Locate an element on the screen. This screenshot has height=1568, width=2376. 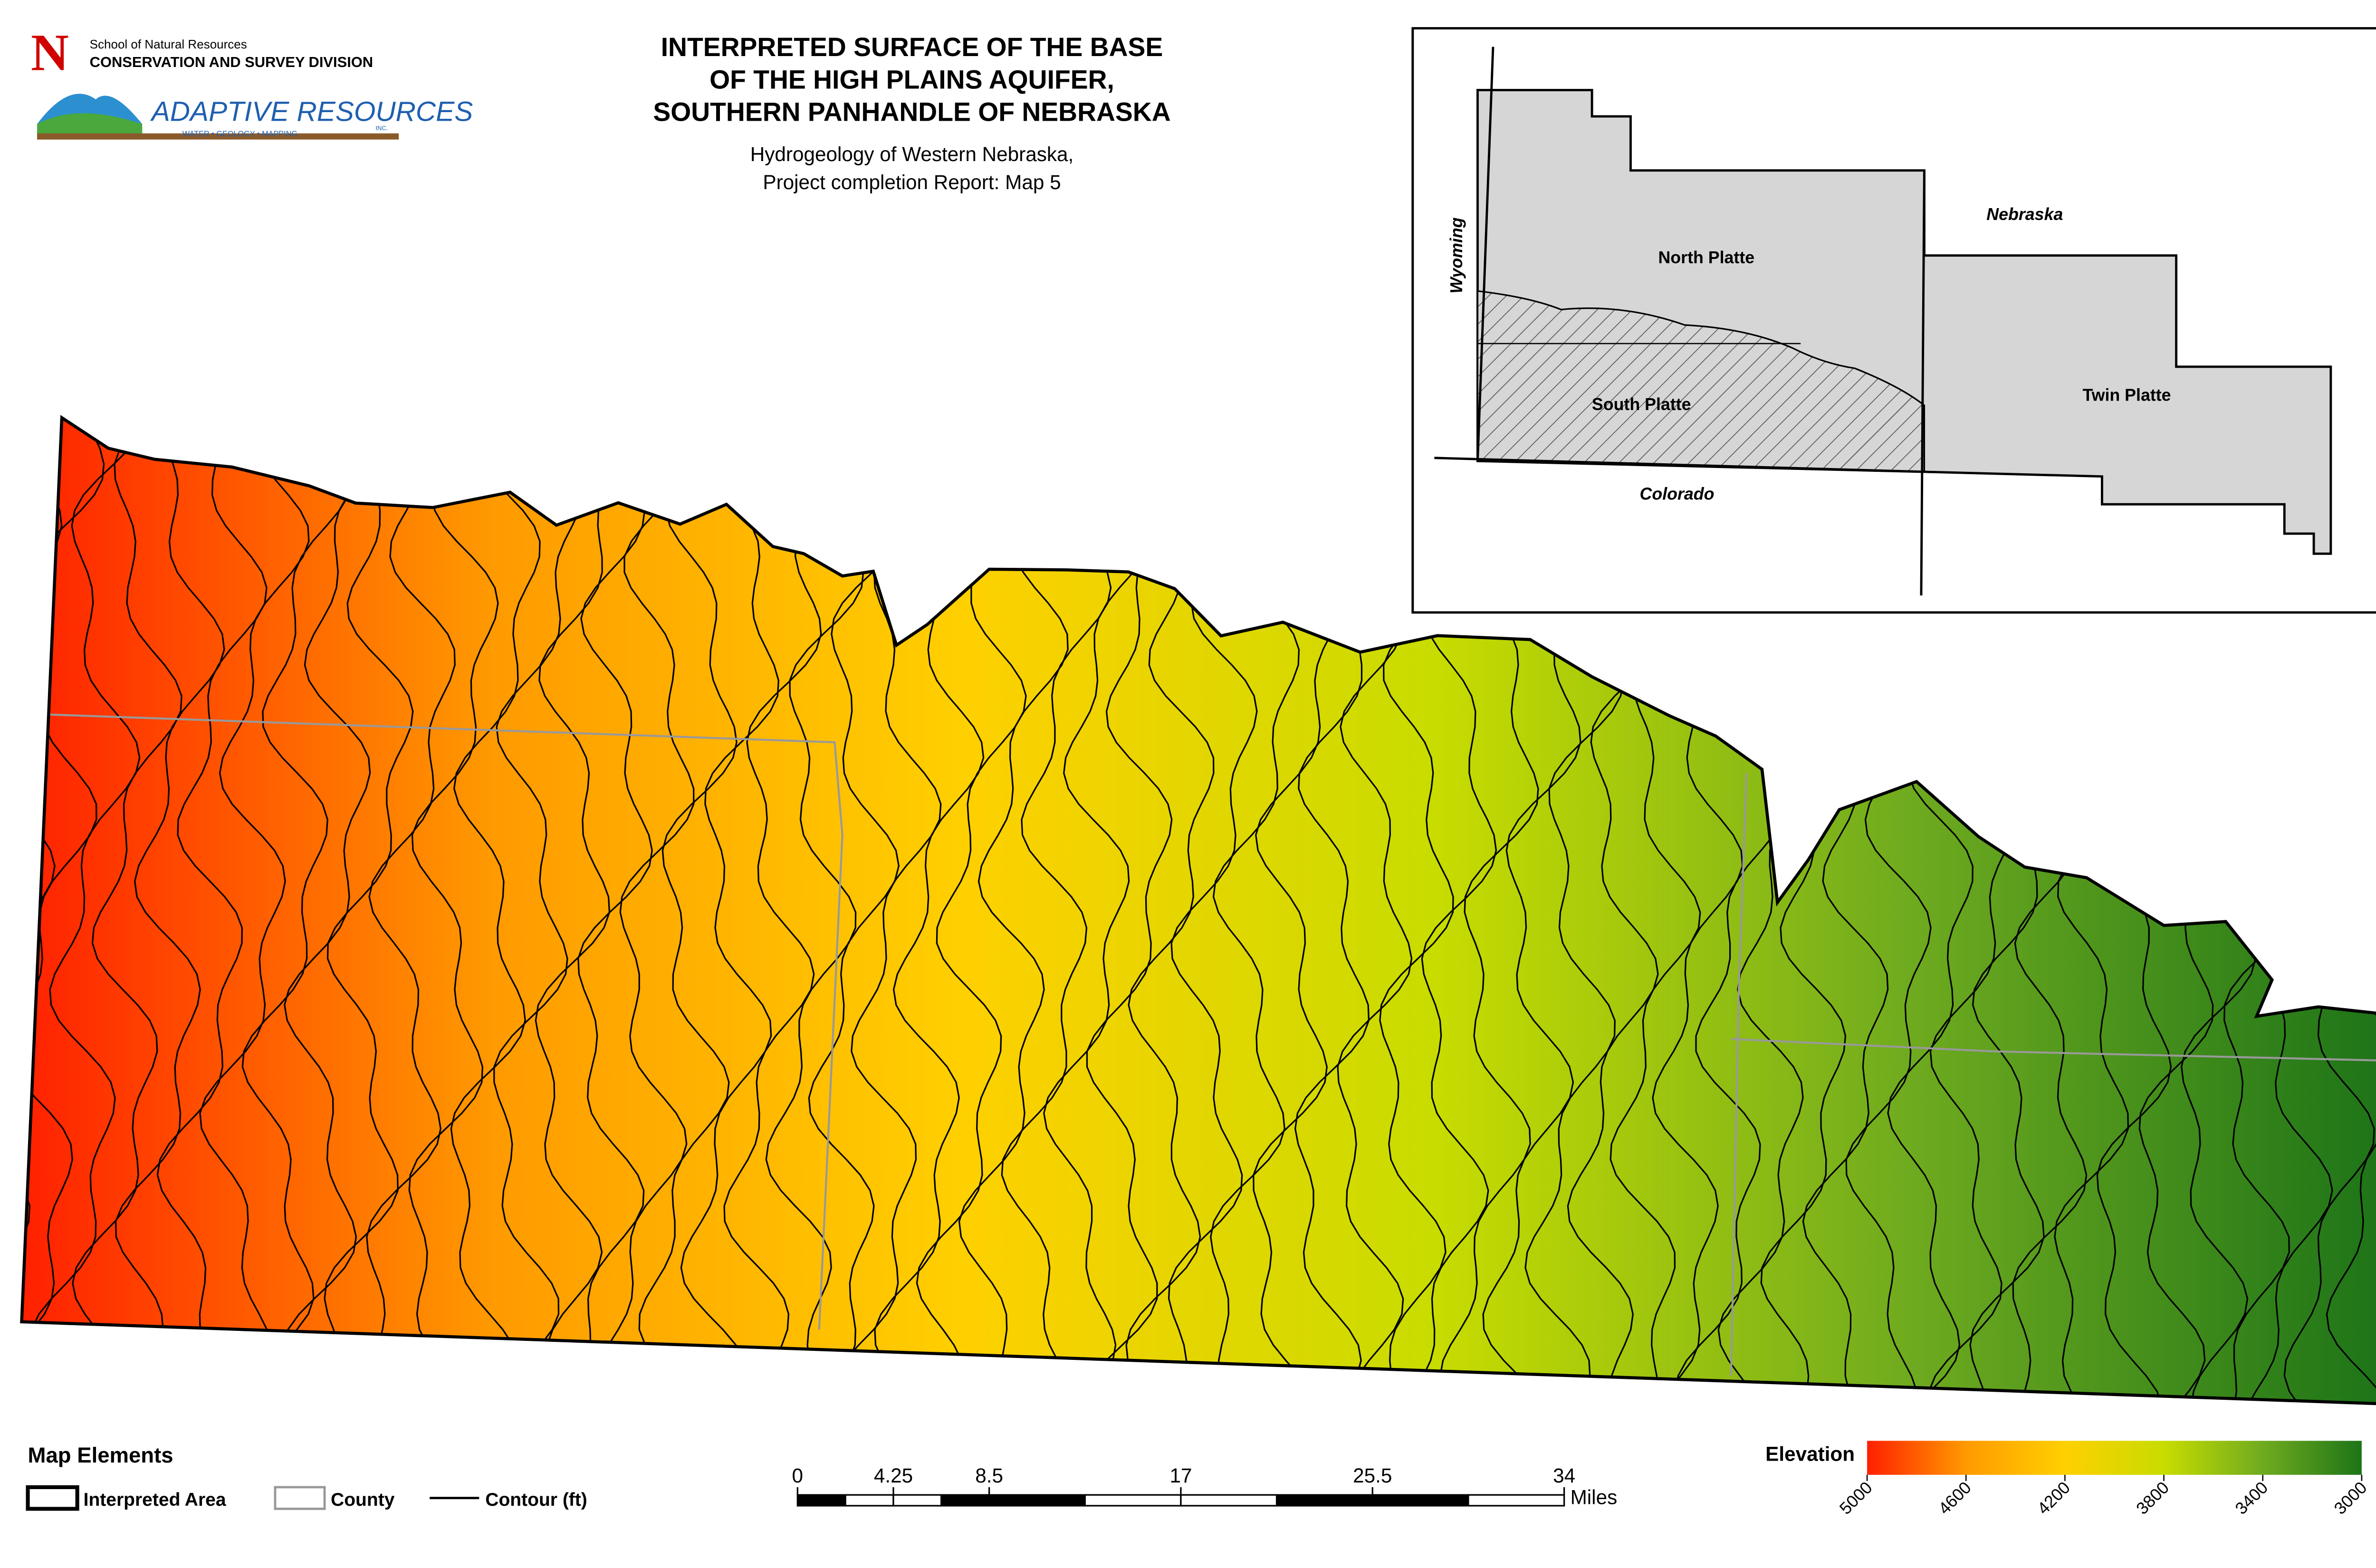
elevation-legend: Elevation 5000 4600 4200 3800 3400 3000 is located at coordinates (2068, 1479).